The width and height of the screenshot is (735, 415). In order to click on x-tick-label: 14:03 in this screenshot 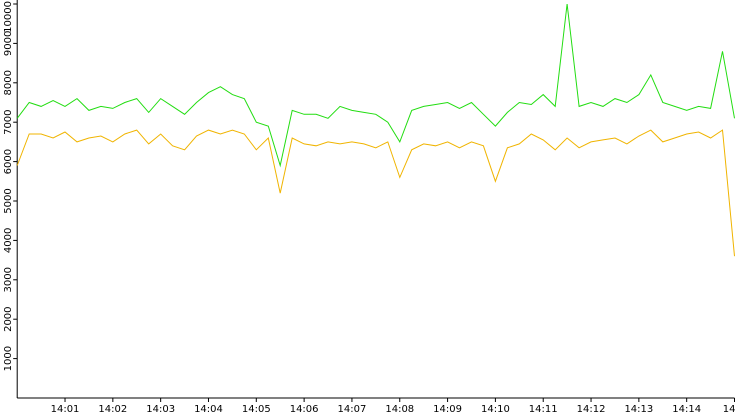, I will do `click(160, 409)`.